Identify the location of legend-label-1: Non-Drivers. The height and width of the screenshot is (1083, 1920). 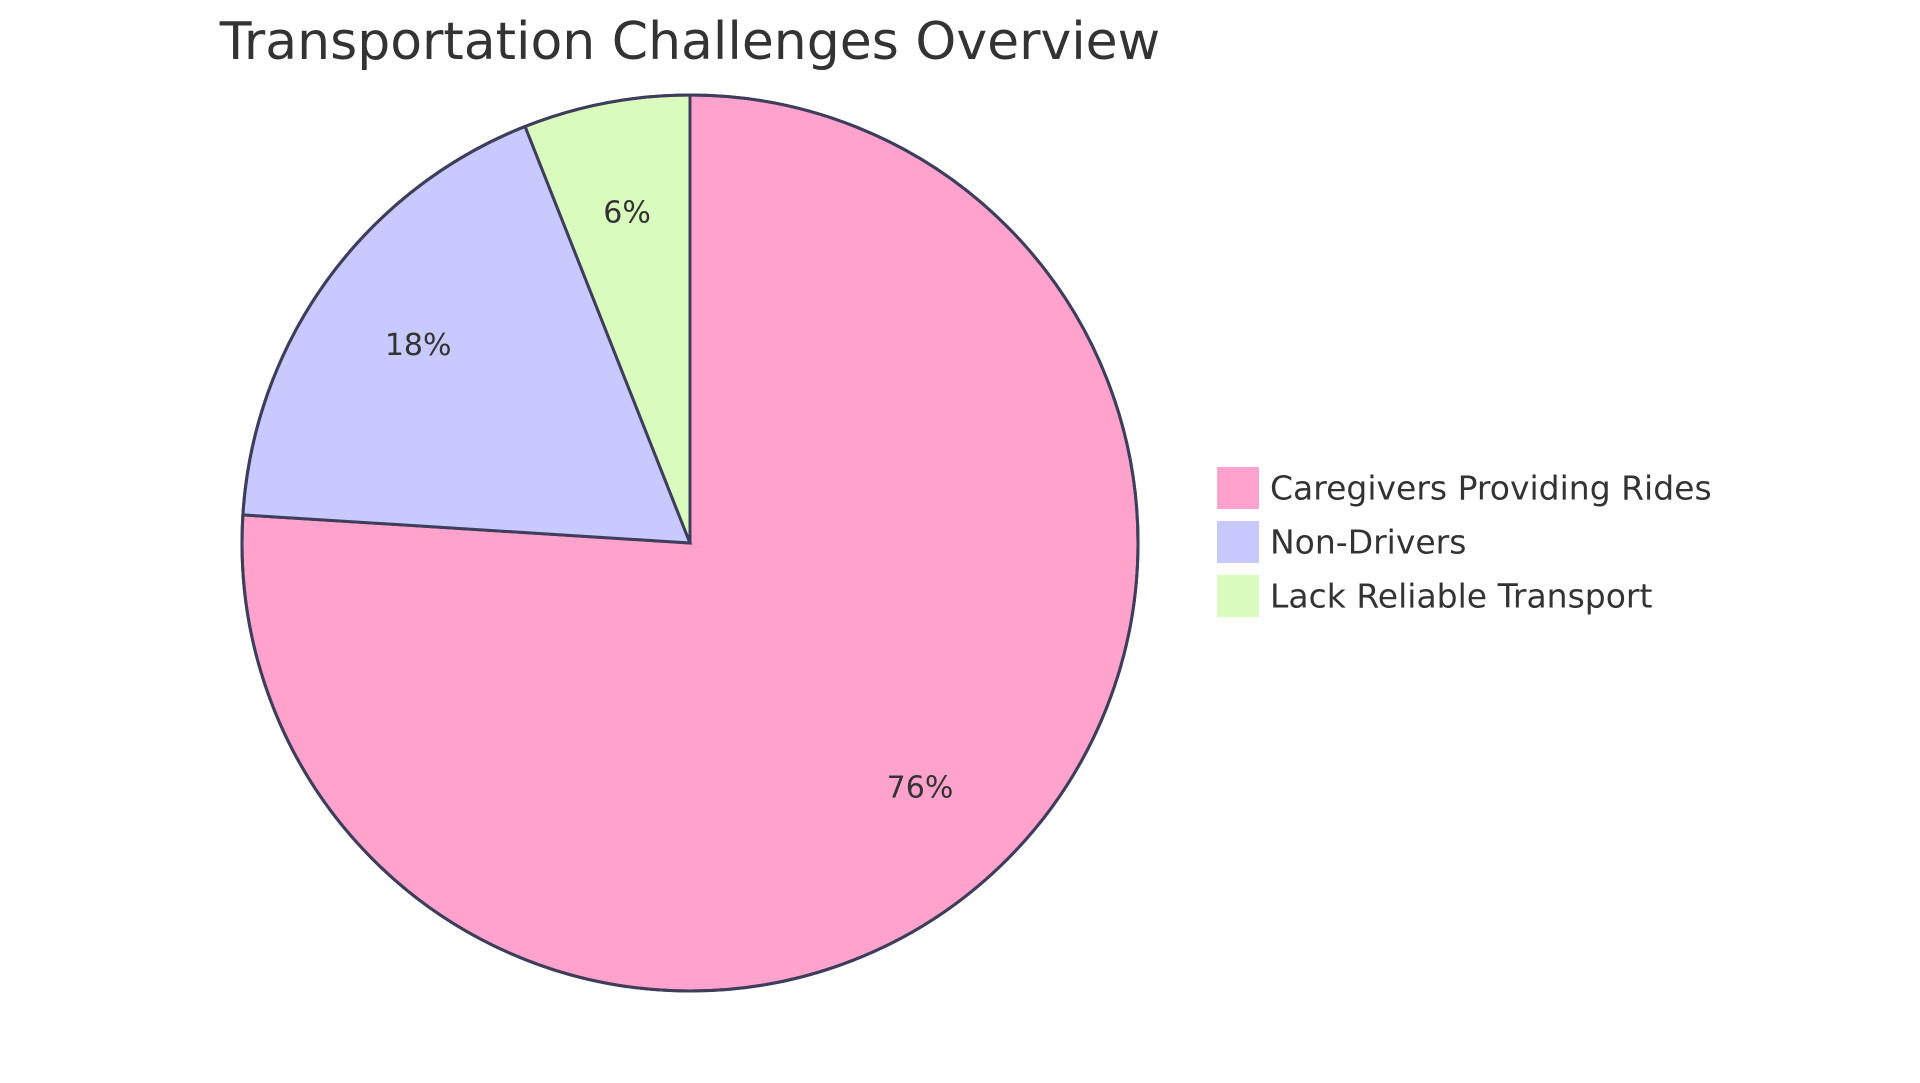
(1368, 542).